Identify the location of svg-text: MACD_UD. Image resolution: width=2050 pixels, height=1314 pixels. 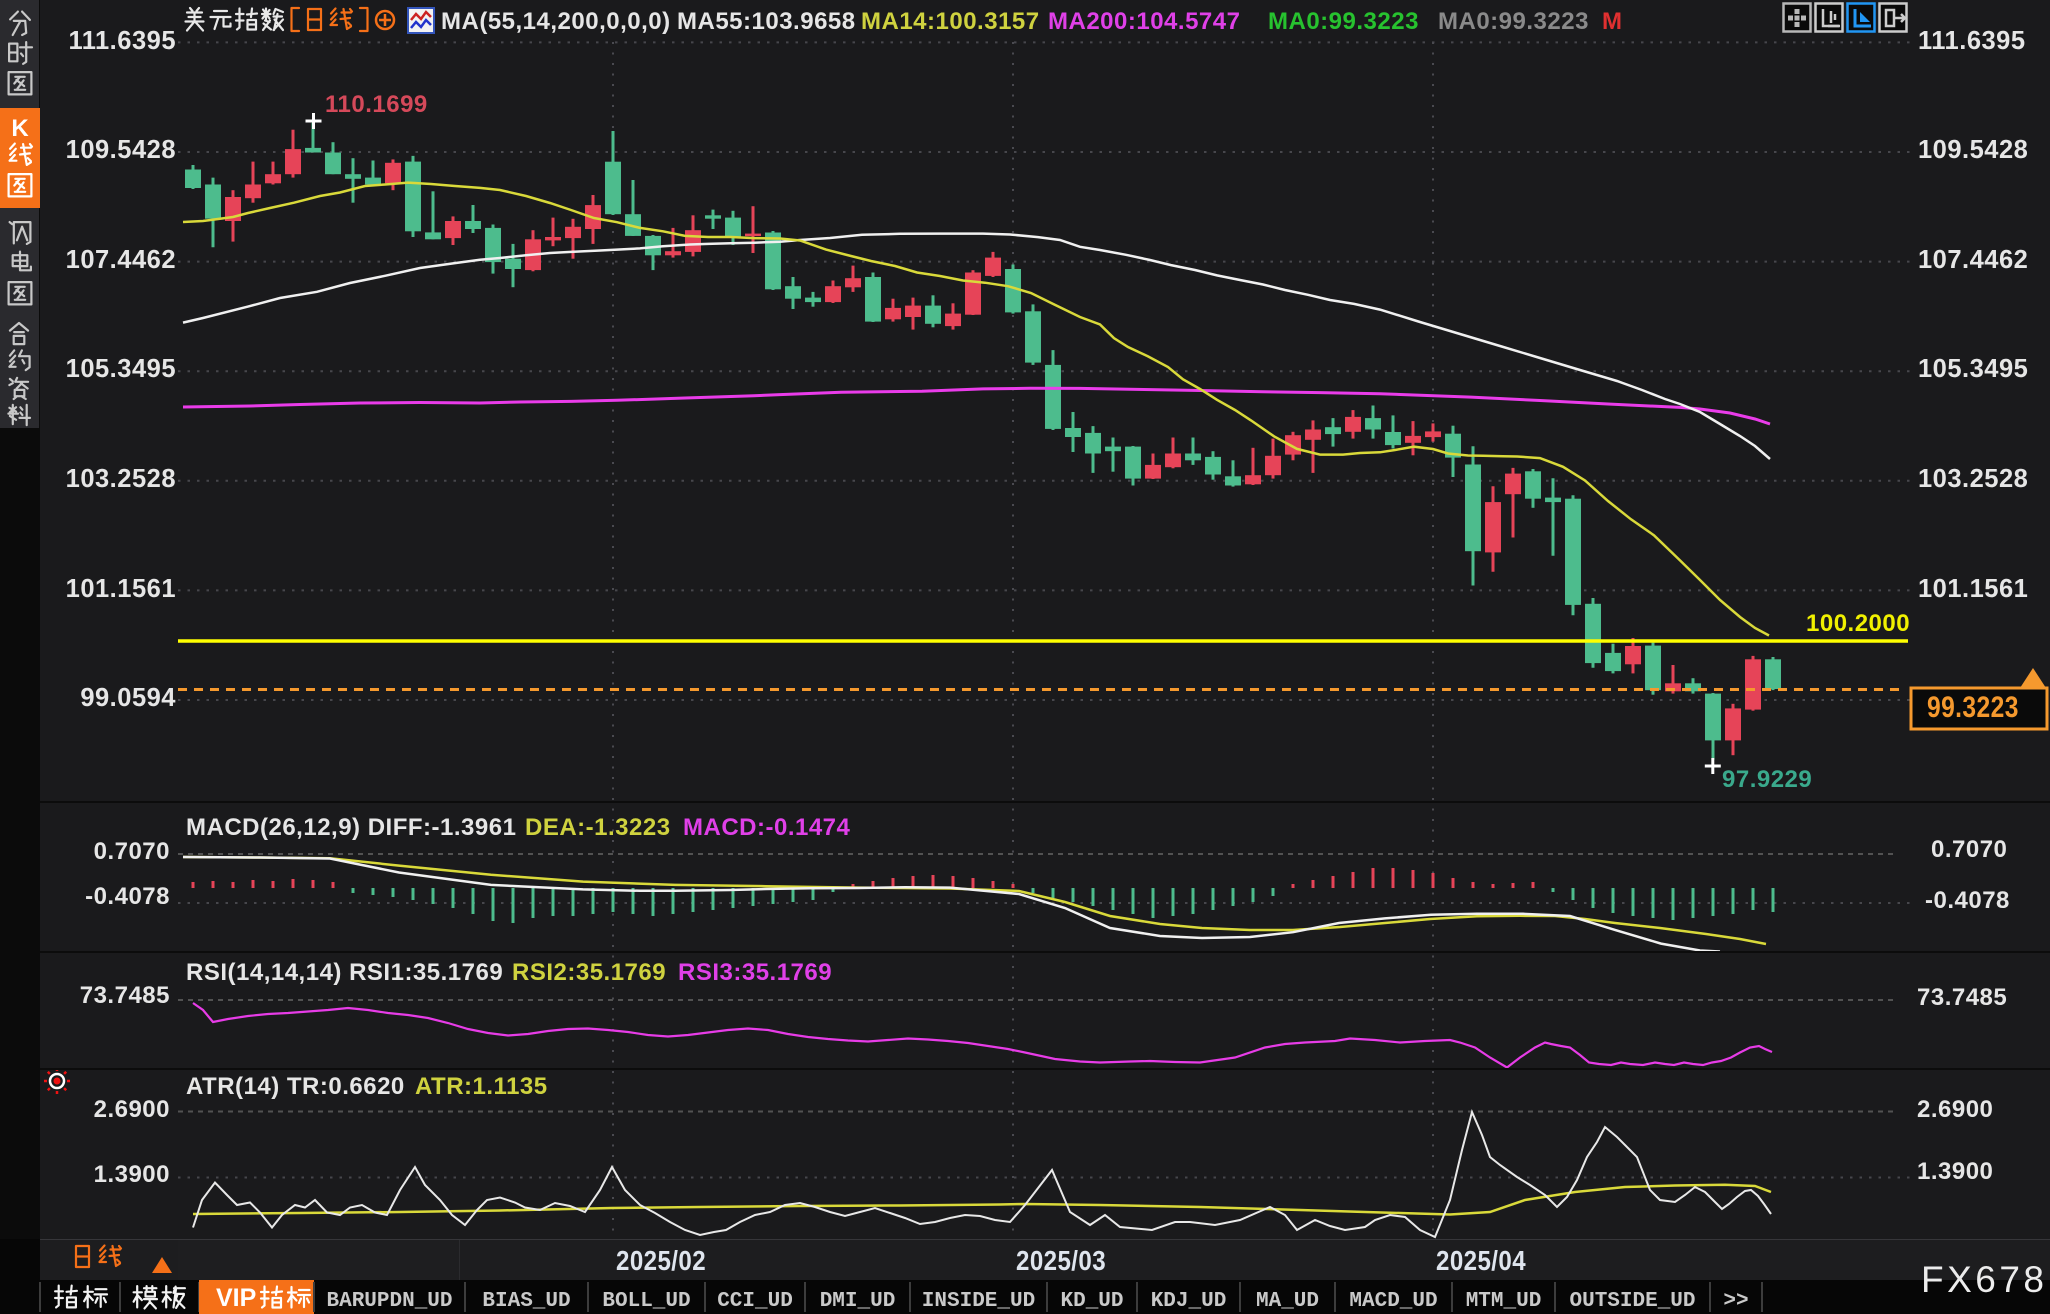
(1393, 1301).